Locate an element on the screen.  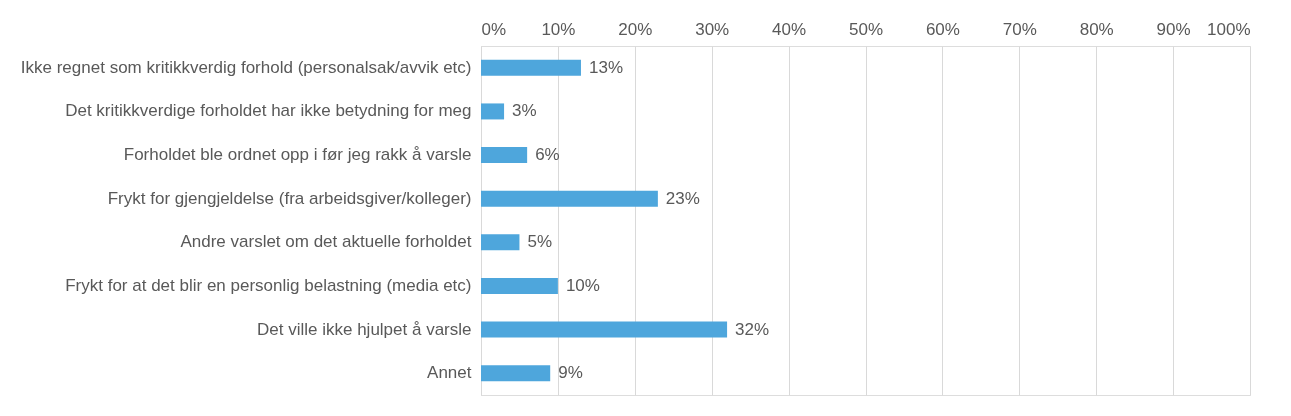
x-tick-label: 30% is located at coordinates (712, 29).